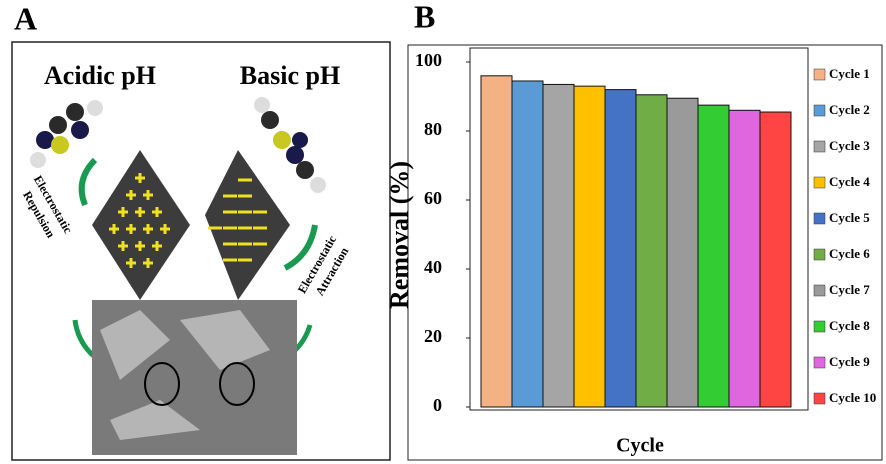  Describe the element at coordinates (849, 253) in the screenshot. I see `legend-label: Cycle 6` at that location.